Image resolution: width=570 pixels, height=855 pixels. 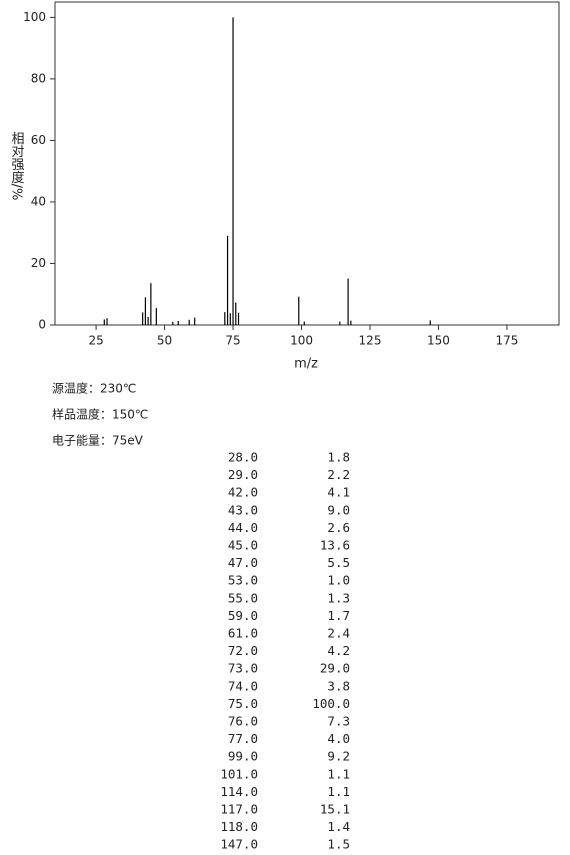 I want to click on table-mz: 72.0, so click(x=243, y=650).